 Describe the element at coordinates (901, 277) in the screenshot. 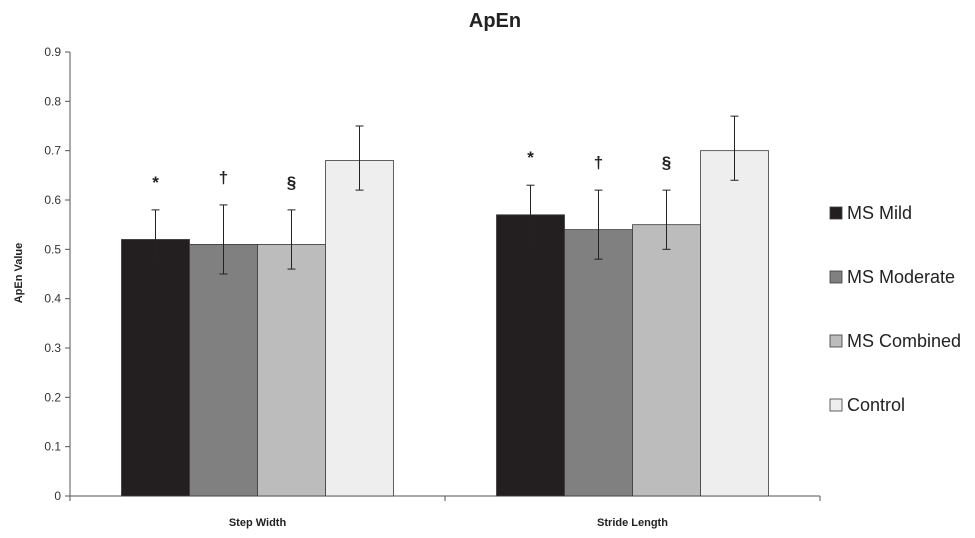

I see `legend-label: MS Moderate` at that location.